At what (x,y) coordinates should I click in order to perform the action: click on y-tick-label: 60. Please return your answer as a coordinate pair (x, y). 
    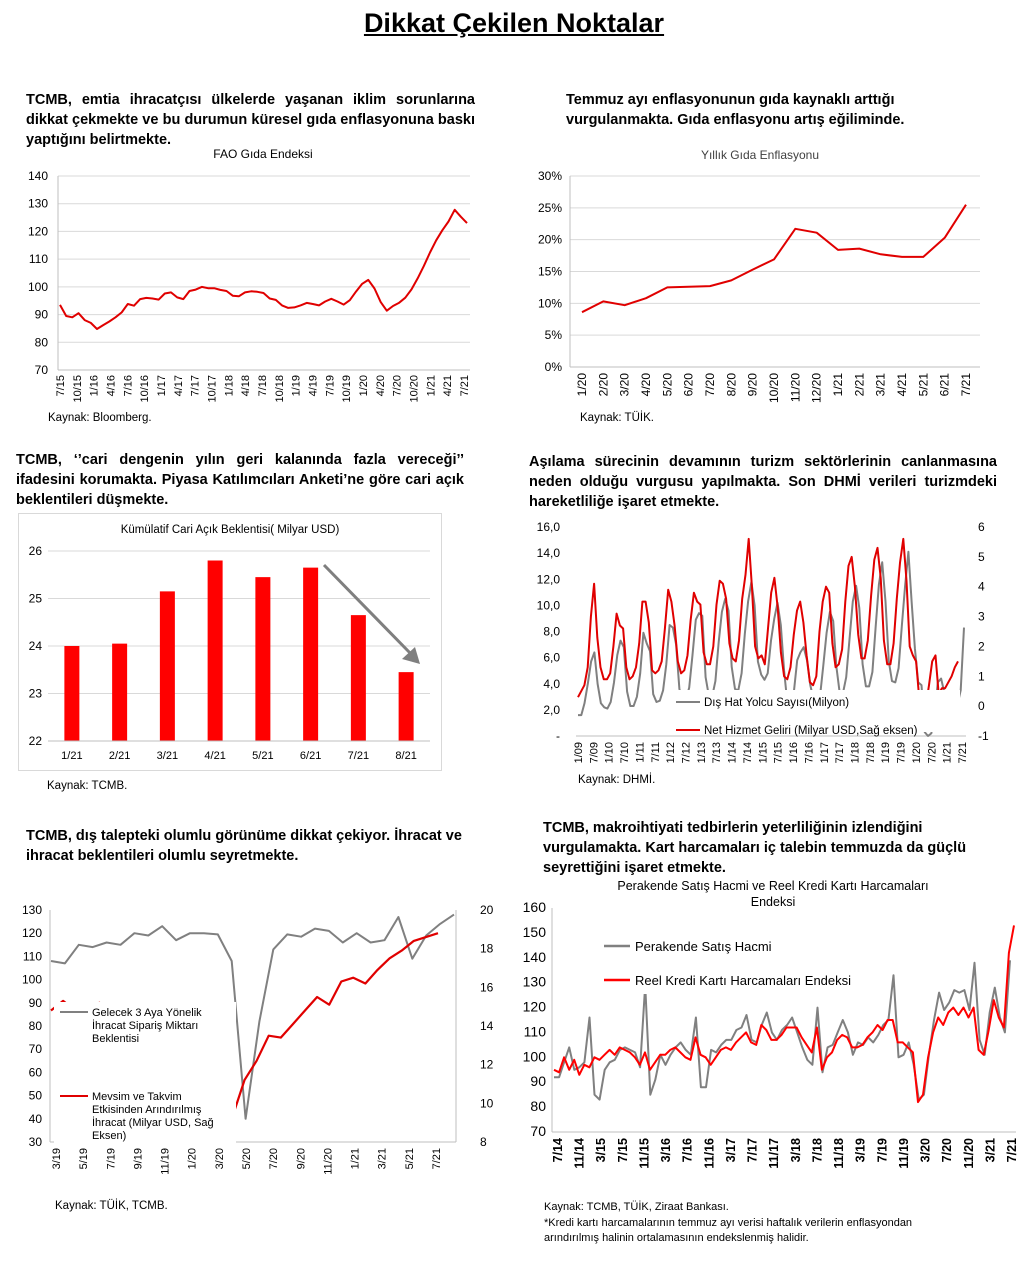
    Looking at the image, I should click on (36, 1072).